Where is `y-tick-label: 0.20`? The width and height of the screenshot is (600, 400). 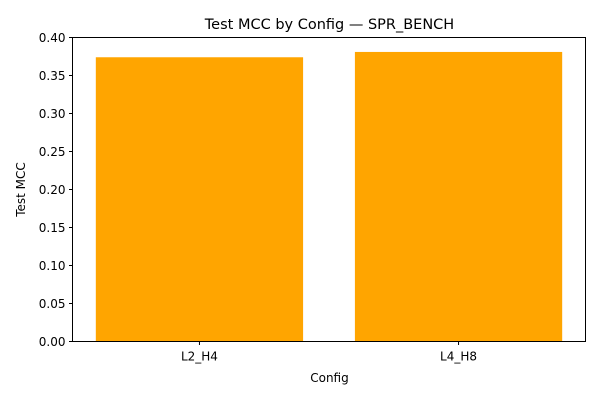 y-tick-label: 0.20 is located at coordinates (52, 190).